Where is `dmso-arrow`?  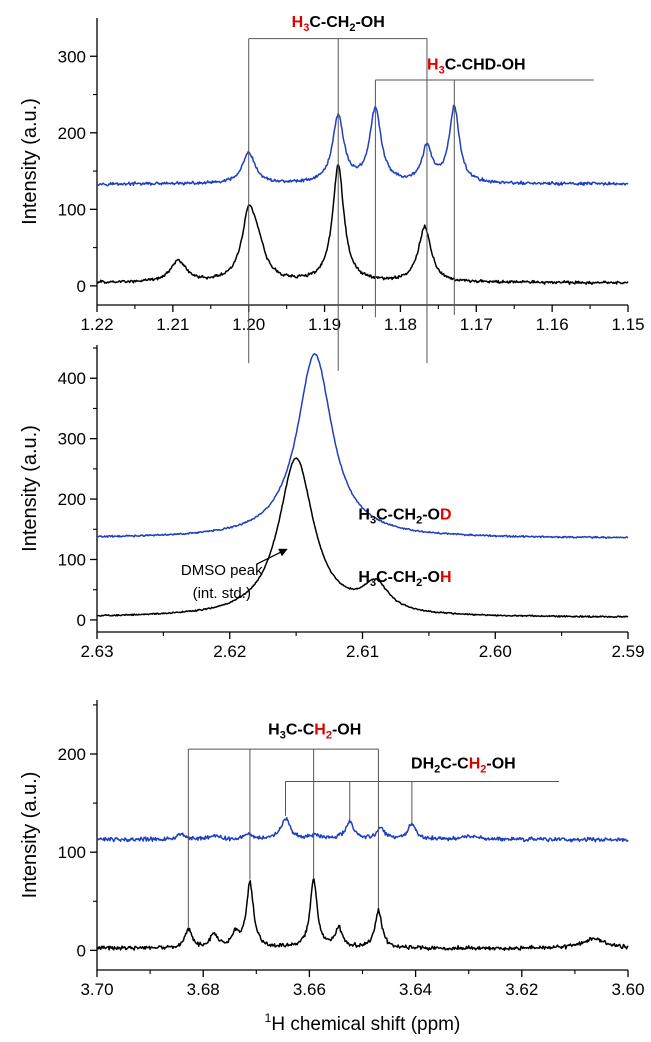
dmso-arrow is located at coordinates (272, 556).